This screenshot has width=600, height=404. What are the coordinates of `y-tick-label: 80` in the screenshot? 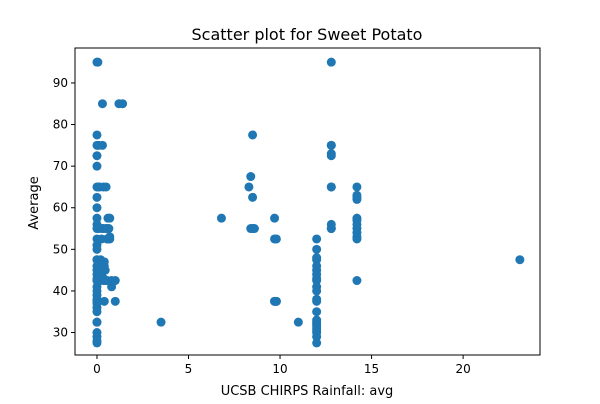 It's located at (60, 125).